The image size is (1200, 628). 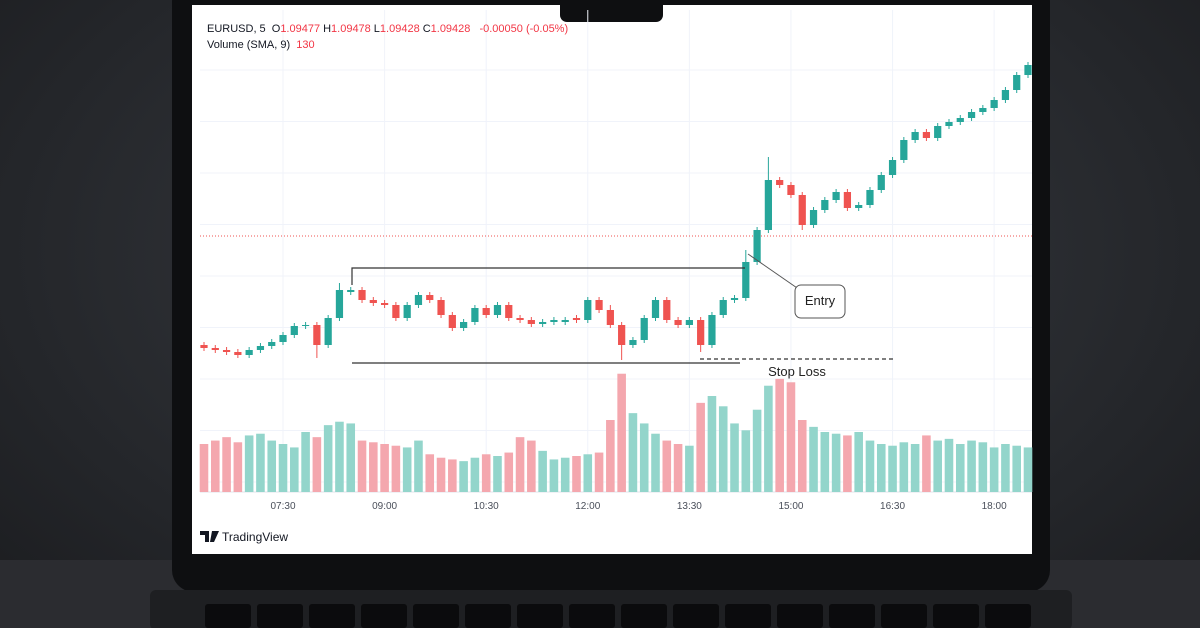 I want to click on change: -0.00050 (-0.05%), so click(x=524, y=29).